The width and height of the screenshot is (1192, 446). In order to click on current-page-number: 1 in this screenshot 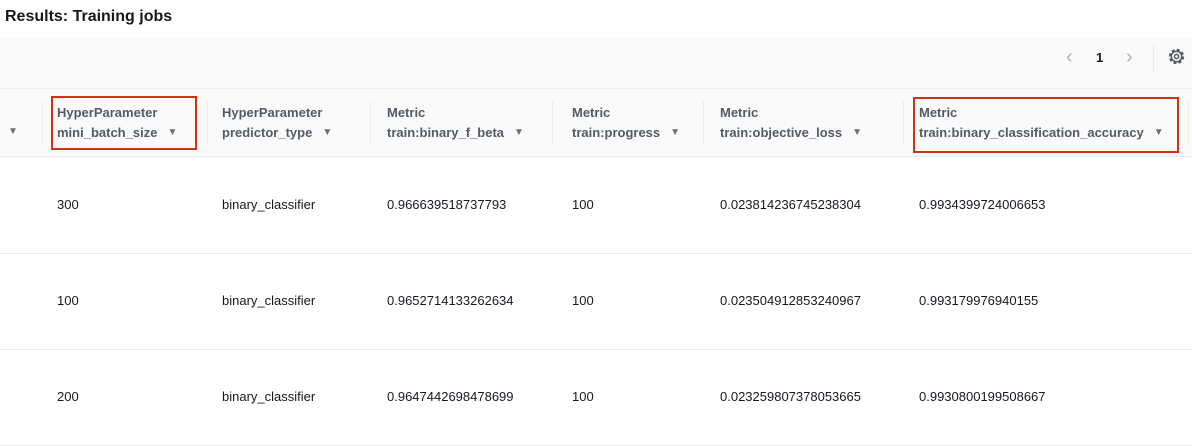, I will do `click(1100, 57)`.